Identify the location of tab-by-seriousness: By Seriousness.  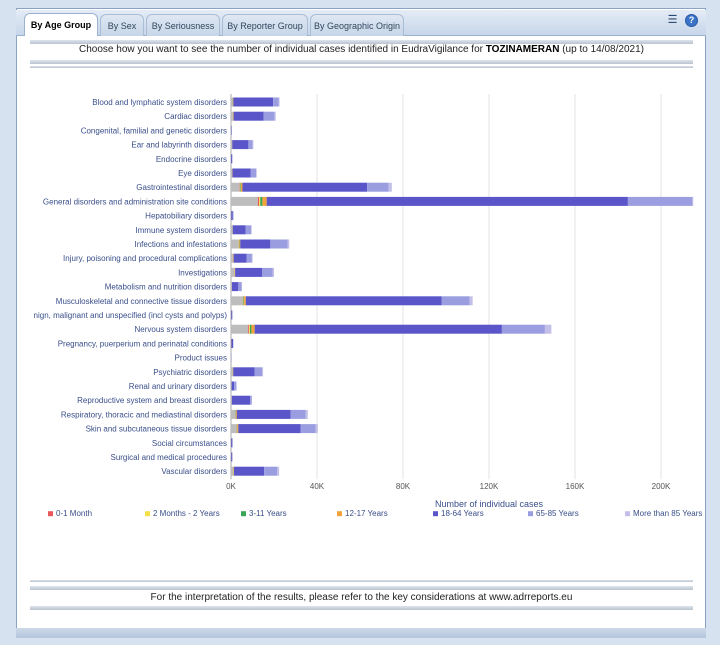
(183, 25).